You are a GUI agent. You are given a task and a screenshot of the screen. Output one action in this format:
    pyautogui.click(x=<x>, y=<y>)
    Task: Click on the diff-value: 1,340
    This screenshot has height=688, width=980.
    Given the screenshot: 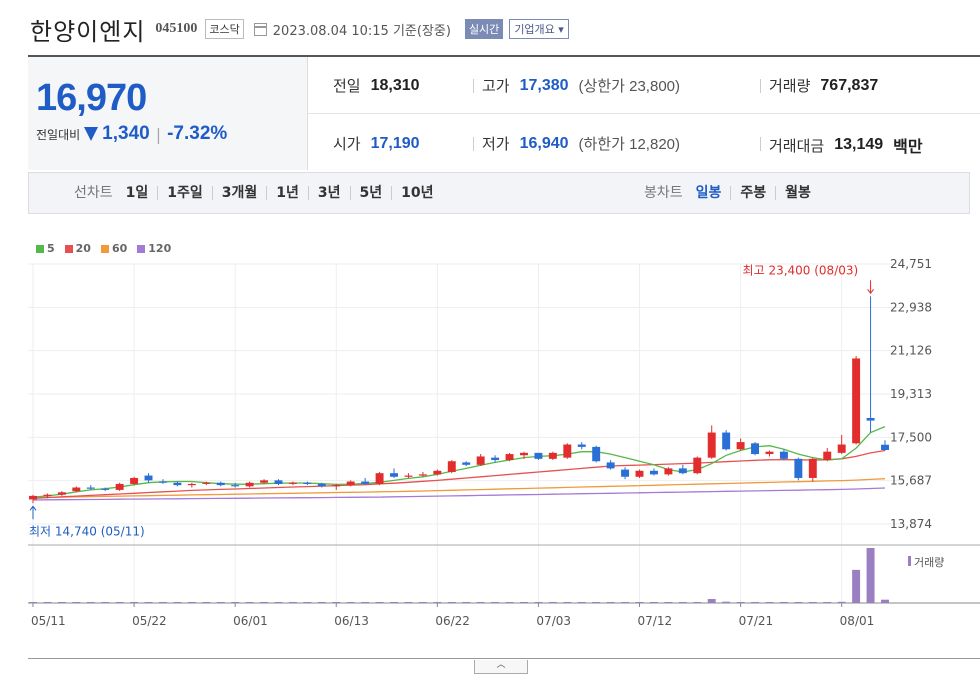 What is the action you would take?
    pyautogui.click(x=126, y=133)
    